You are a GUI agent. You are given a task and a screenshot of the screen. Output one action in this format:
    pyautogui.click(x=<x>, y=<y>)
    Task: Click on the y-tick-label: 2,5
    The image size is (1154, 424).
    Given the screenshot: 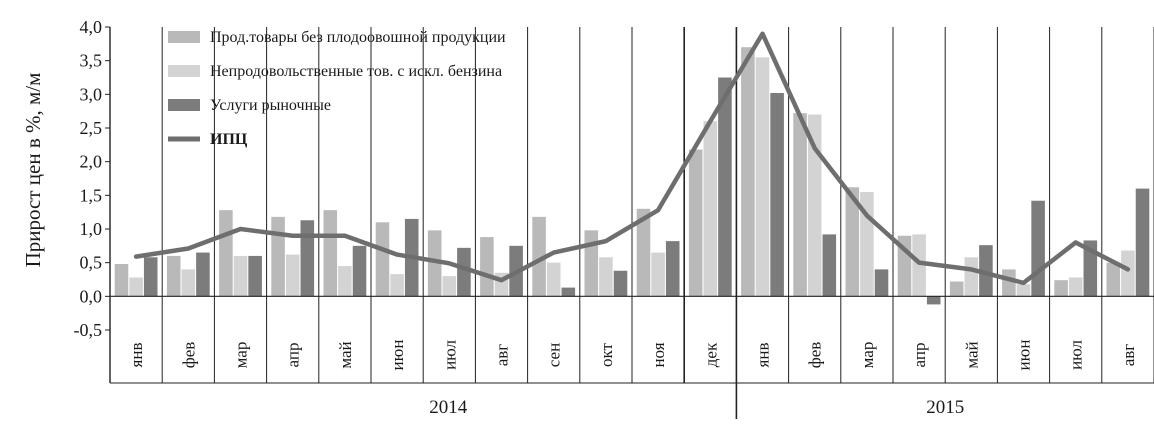 What is the action you would take?
    pyautogui.click(x=91, y=128)
    